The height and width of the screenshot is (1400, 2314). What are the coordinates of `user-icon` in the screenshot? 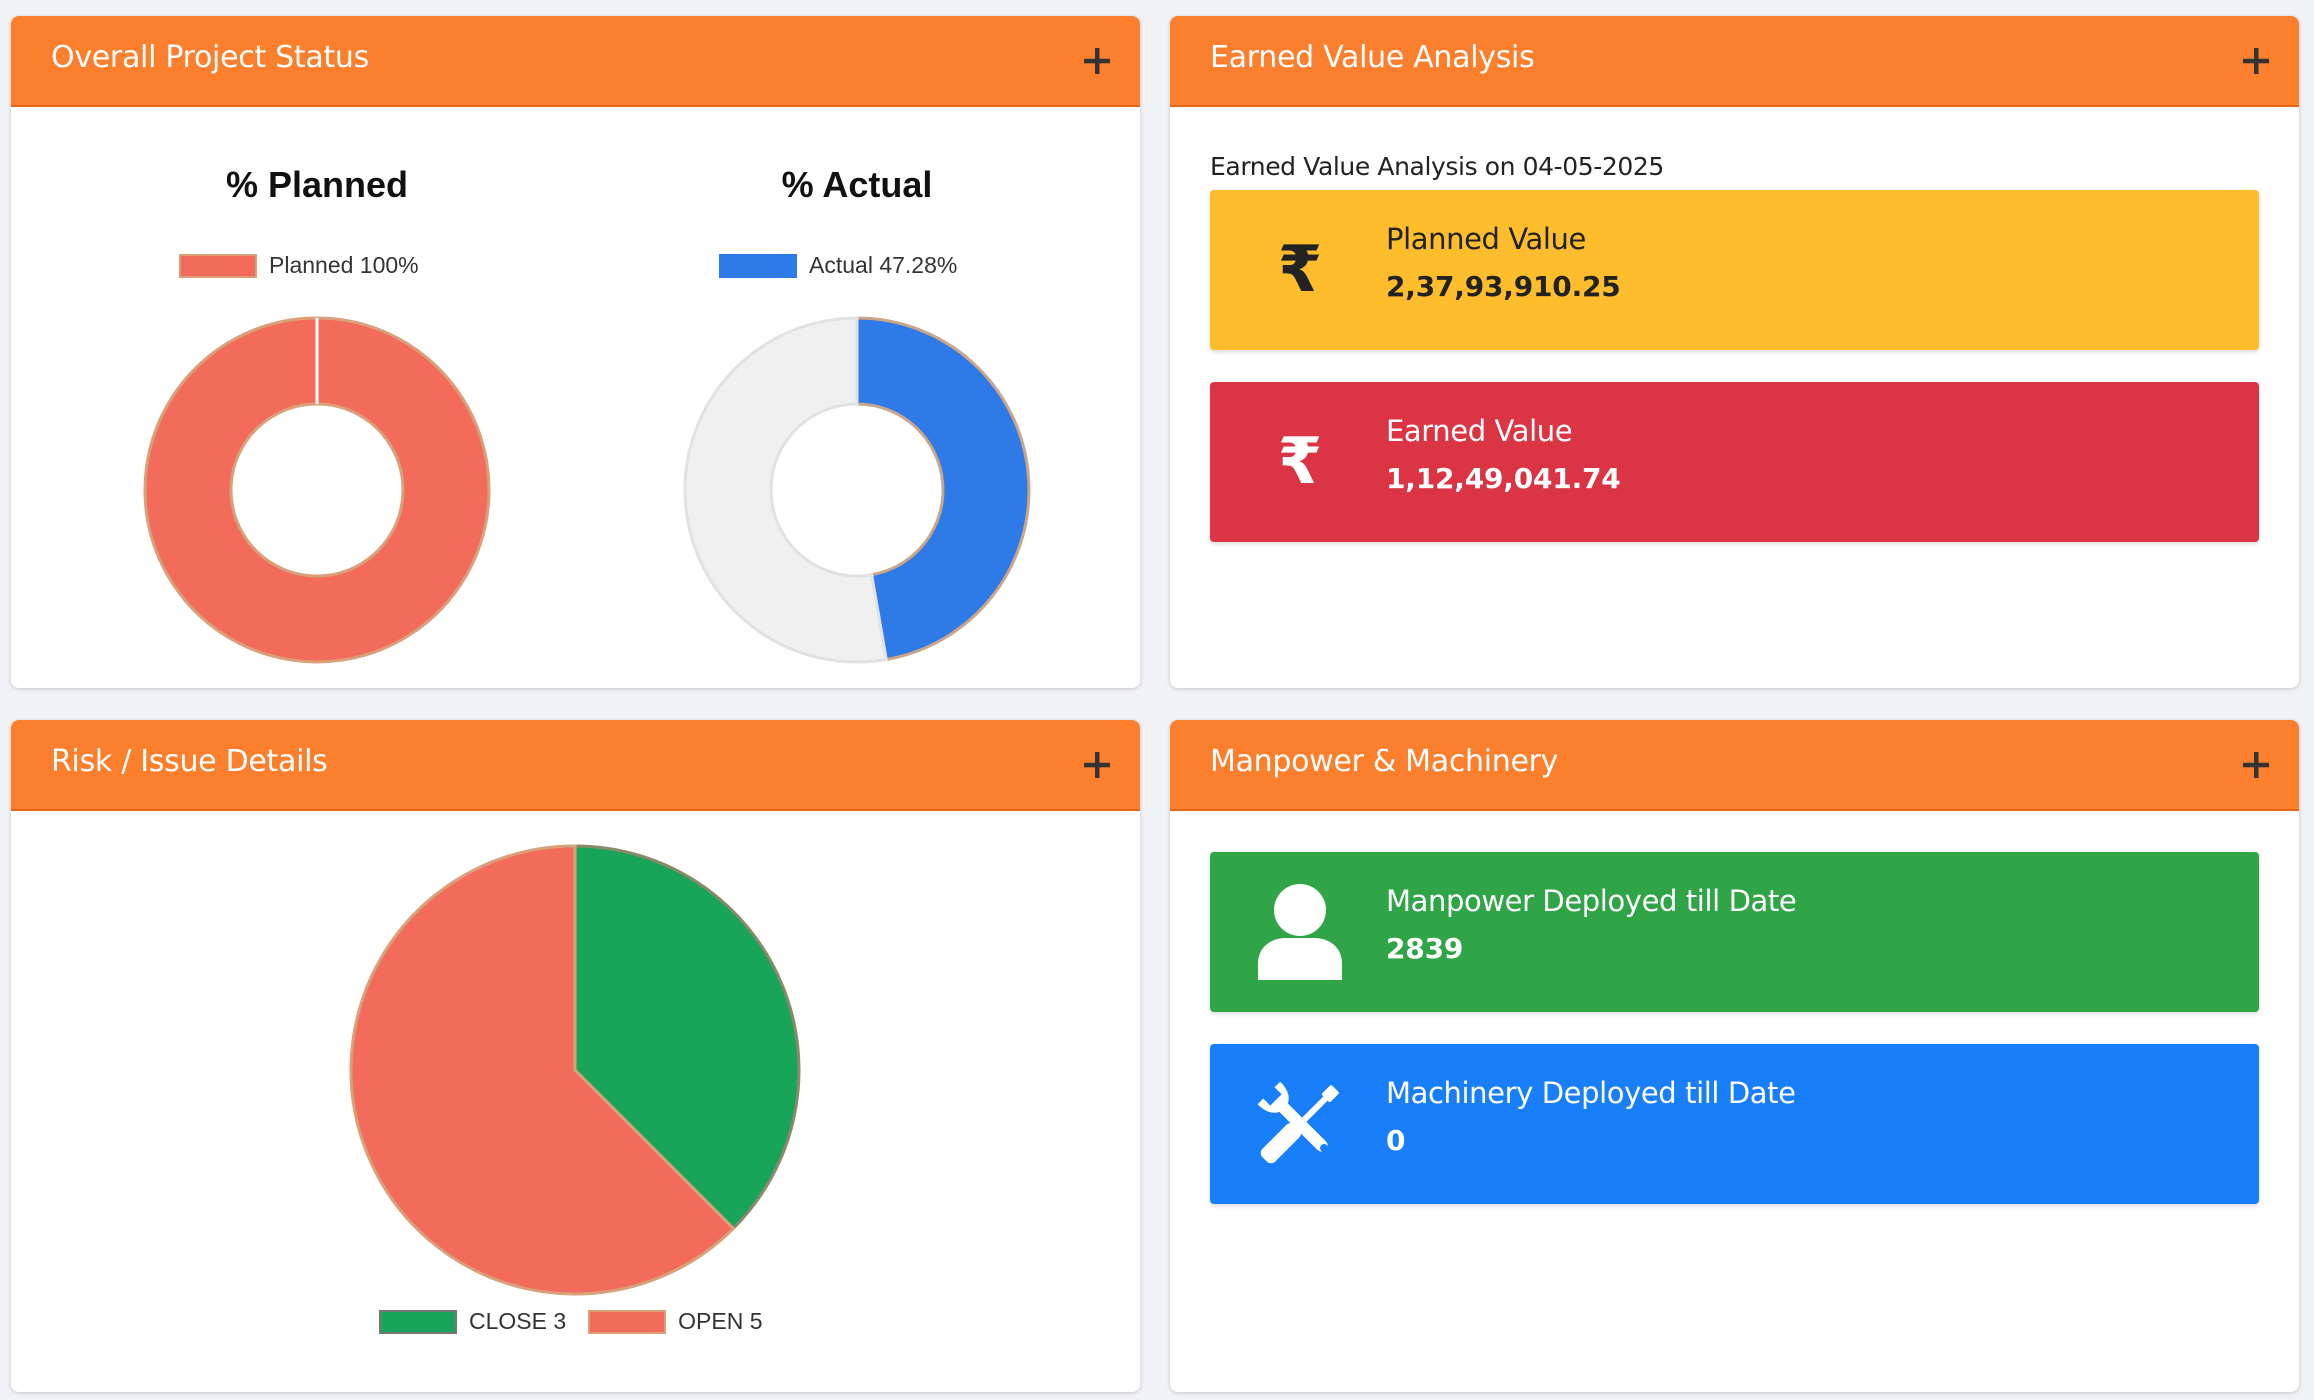 It's located at (1300, 932).